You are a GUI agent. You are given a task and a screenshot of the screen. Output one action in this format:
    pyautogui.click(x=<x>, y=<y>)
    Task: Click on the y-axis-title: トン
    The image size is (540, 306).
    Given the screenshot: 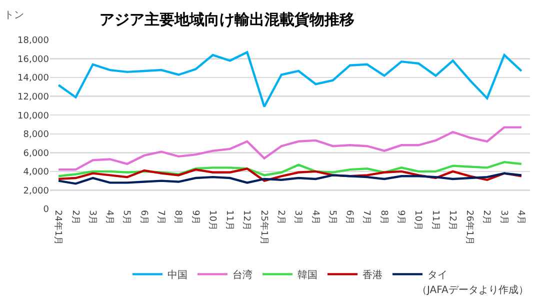 What is the action you would take?
    pyautogui.click(x=14, y=15)
    